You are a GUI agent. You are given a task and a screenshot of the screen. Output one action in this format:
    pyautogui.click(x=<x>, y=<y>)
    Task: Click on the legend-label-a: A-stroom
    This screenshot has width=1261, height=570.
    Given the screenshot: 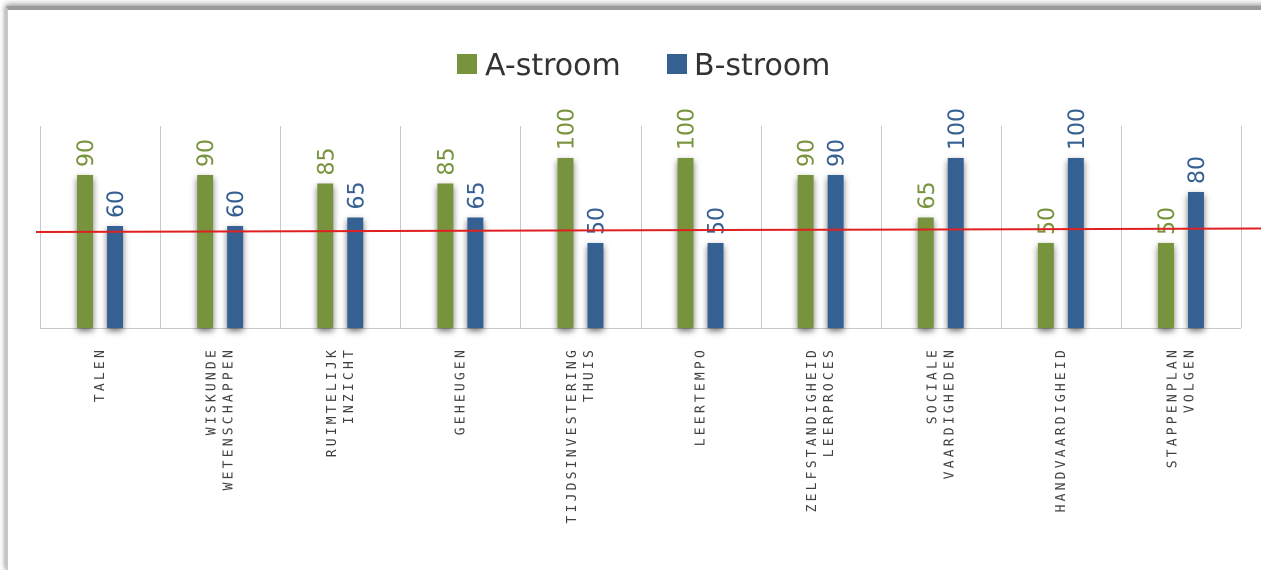 What is the action you would take?
    pyautogui.click(x=553, y=65)
    